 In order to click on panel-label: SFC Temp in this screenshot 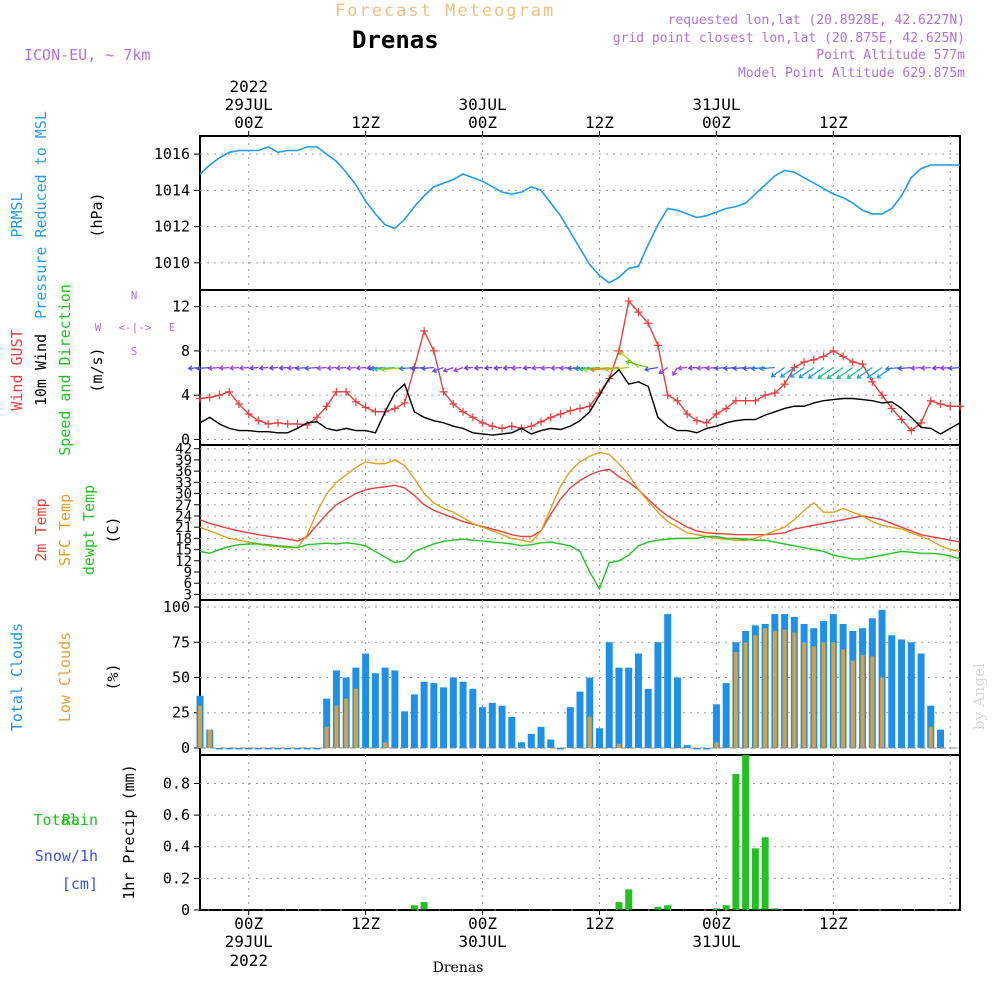, I will do `click(65, 530)`.